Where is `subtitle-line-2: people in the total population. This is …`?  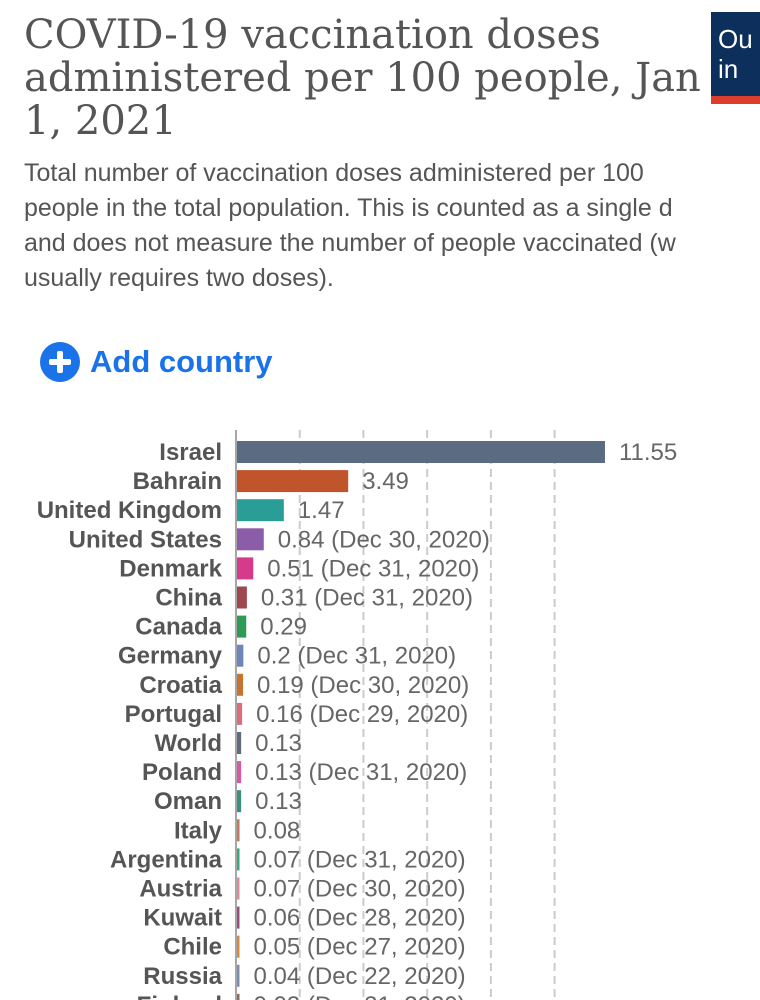 subtitle-line-2: people in the total population. This is … is located at coordinates (348, 208).